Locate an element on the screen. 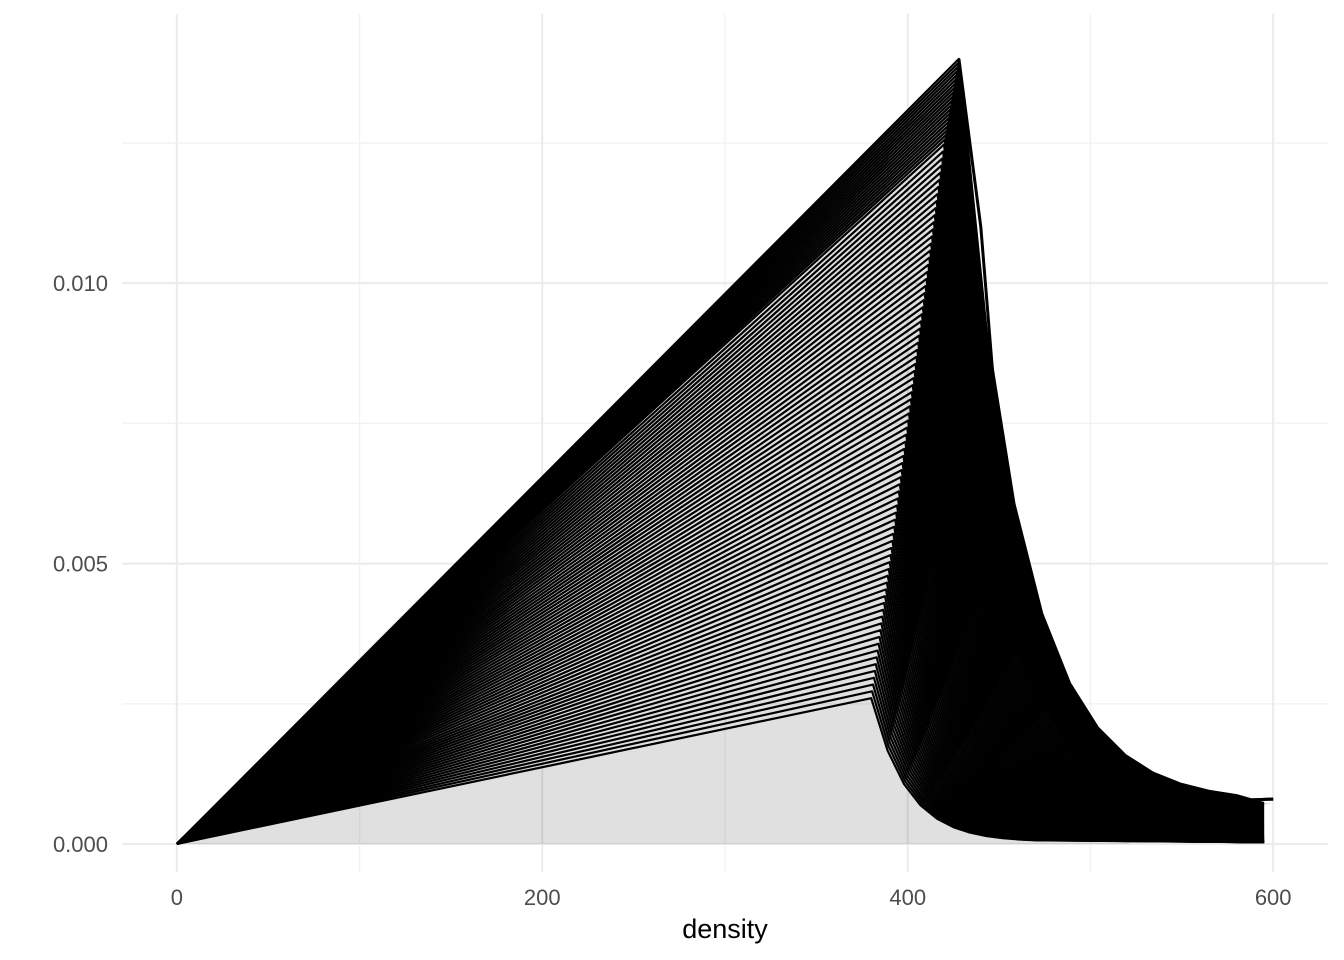 The width and height of the screenshot is (1344, 960). x-axis-title: density is located at coordinates (725, 929).